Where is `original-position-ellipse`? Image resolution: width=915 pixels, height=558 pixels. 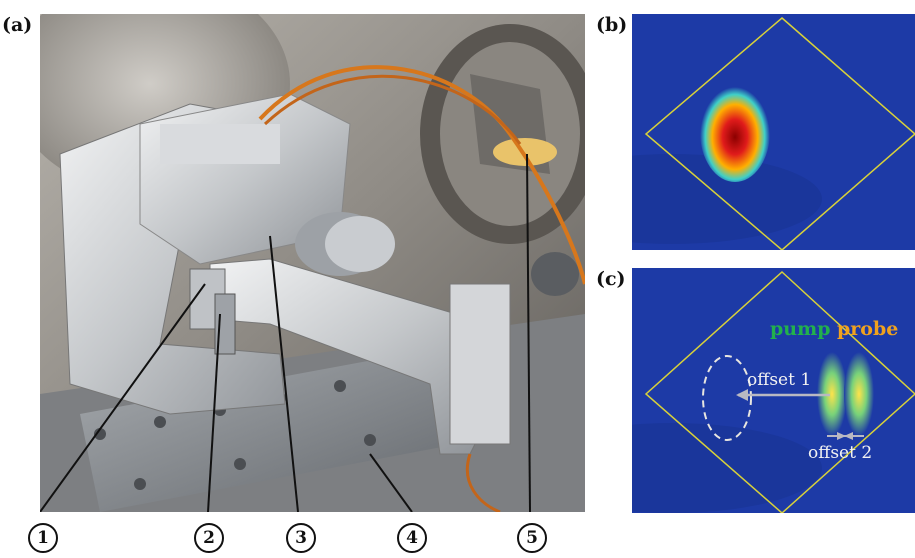 original-position-ellipse is located at coordinates (727, 398).